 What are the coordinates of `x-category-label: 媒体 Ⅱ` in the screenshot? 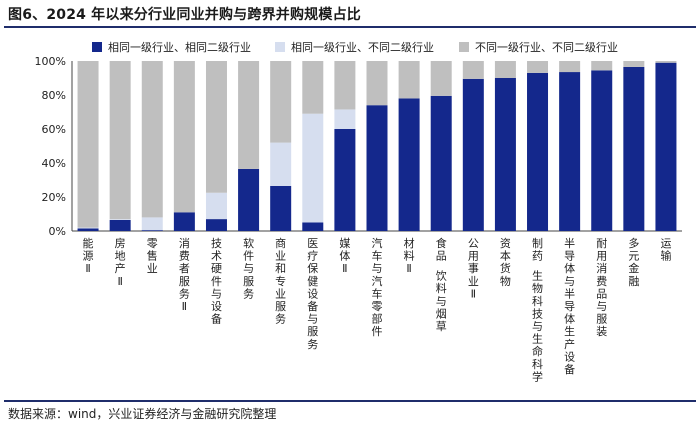 It's located at (344, 256).